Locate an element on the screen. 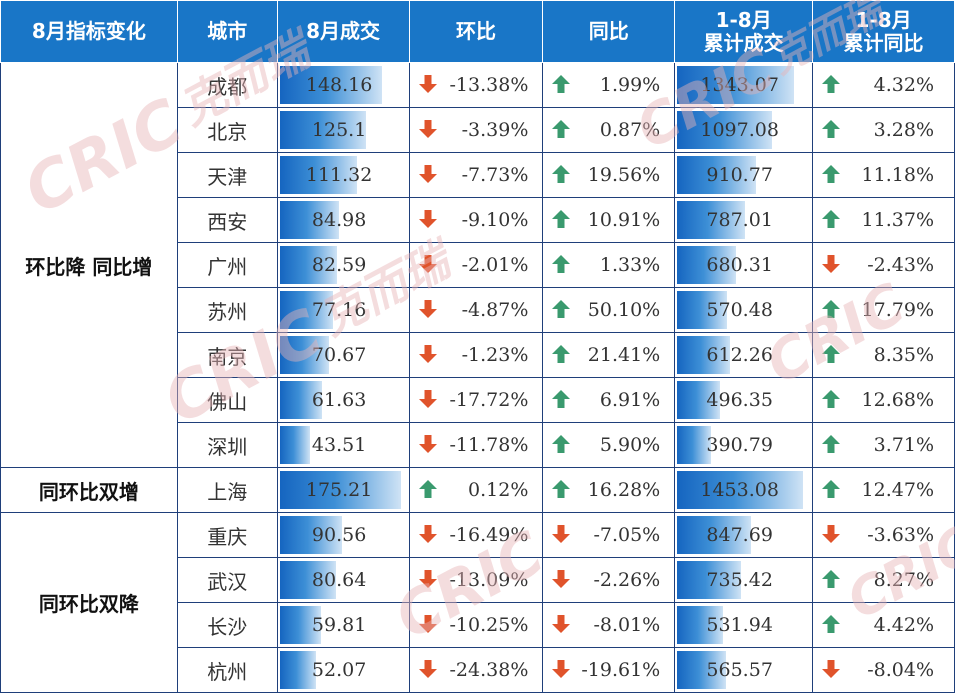 Image resolution: width=955 pixels, height=693 pixels. aug-volume-cell: 43.51 is located at coordinates (343, 445).